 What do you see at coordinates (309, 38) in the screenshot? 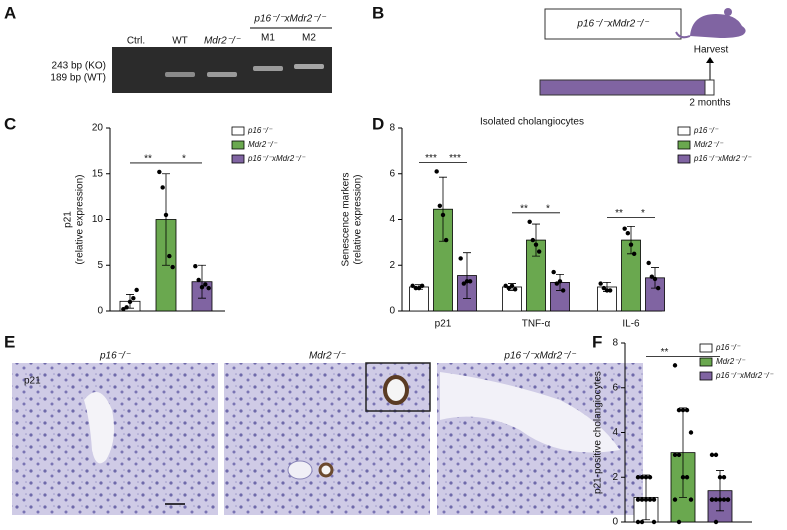
I see `lane-label: M2` at bounding box center [309, 38].